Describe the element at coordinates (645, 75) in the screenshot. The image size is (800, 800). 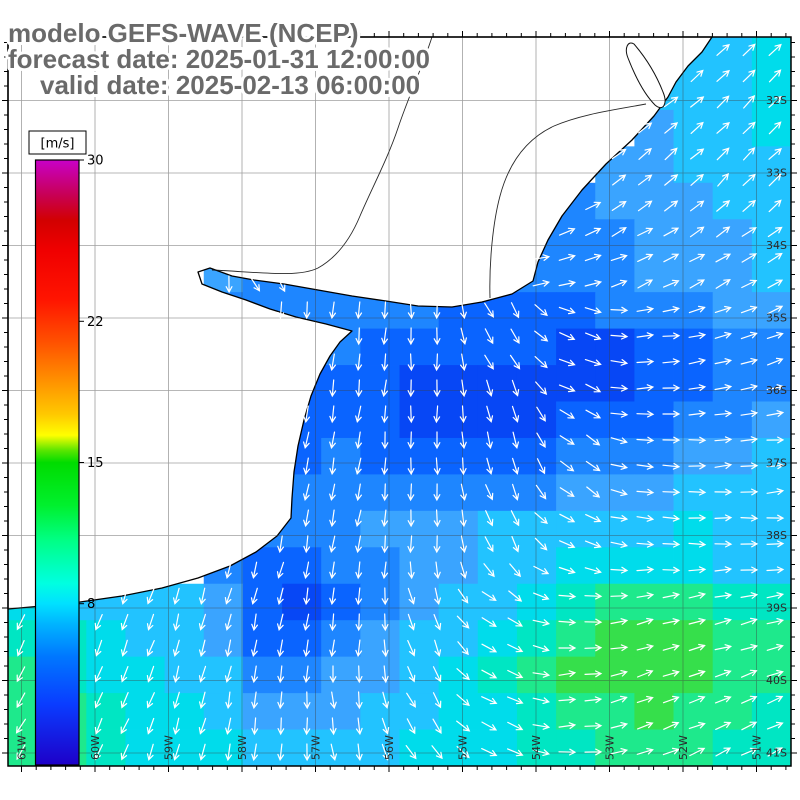
I see `lagoon-outline` at that location.